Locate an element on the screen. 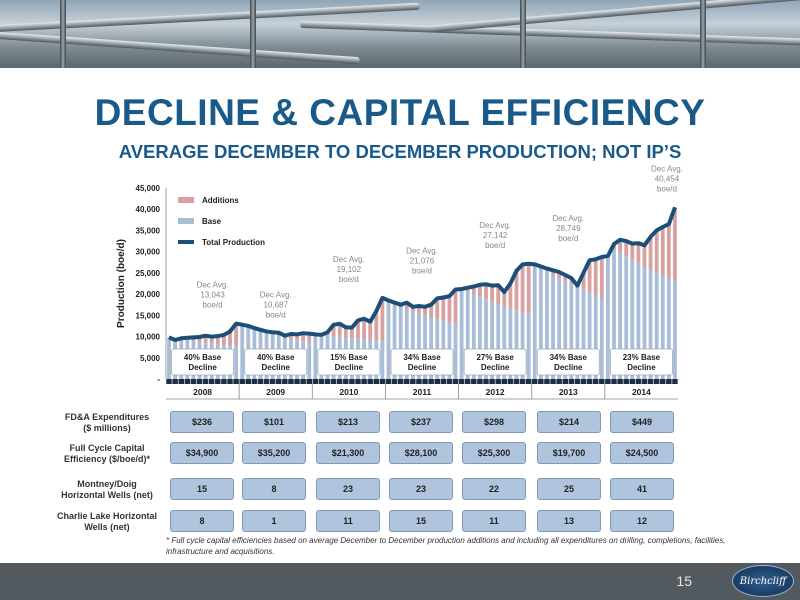 The width and height of the screenshot is (800, 600). table-cell: $236 is located at coordinates (202, 422).